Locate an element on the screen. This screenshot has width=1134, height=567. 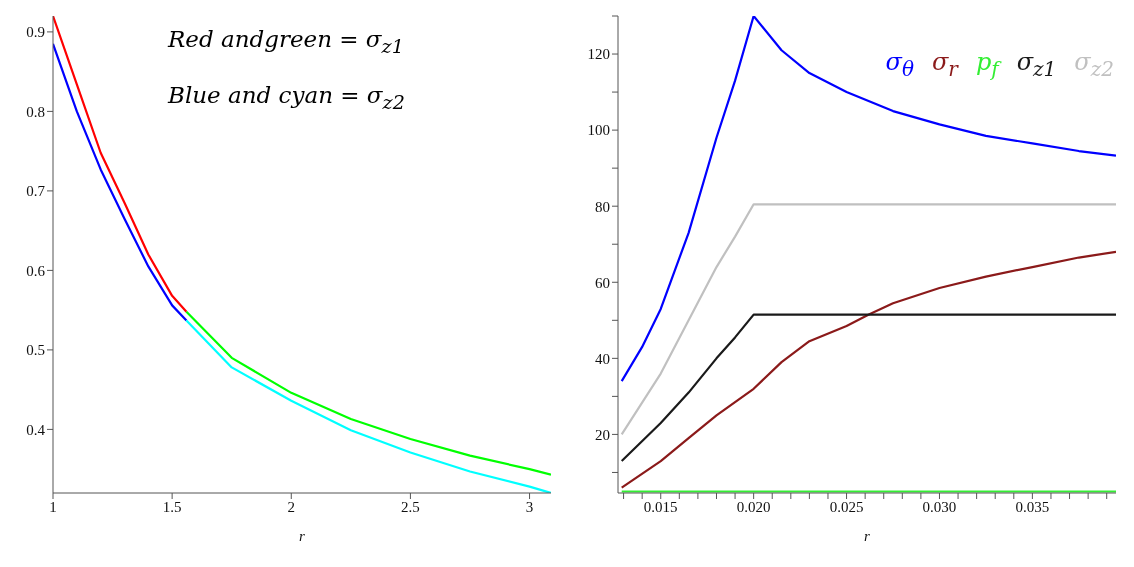
line-series is located at coordinates (868, 388).